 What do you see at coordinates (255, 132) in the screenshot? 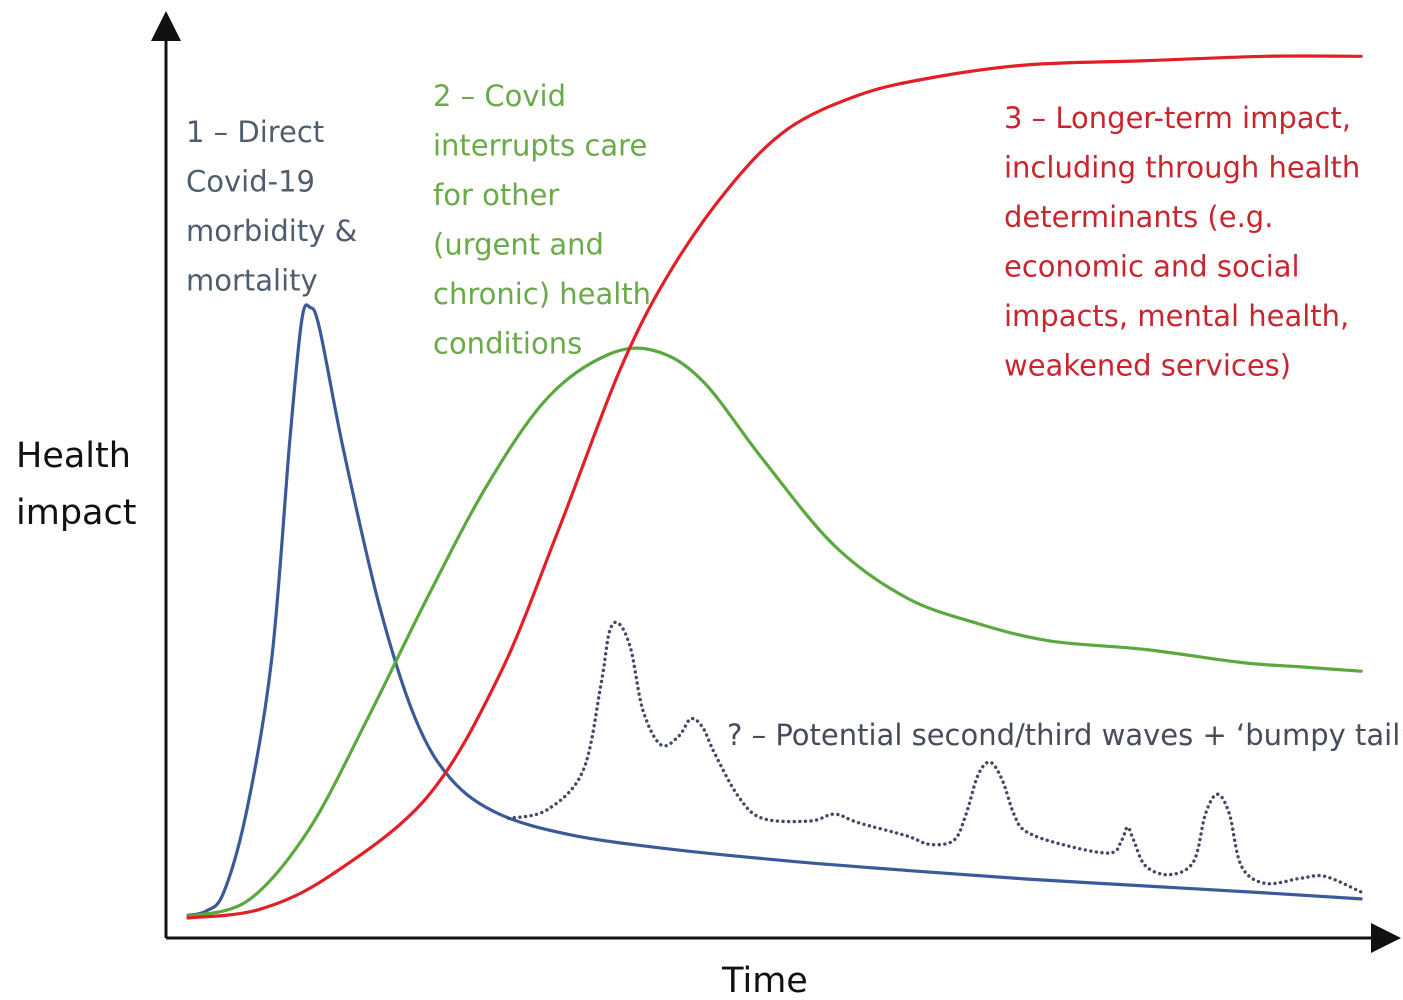
I see `annotation-direct-line-1: 1 – Direct` at bounding box center [255, 132].